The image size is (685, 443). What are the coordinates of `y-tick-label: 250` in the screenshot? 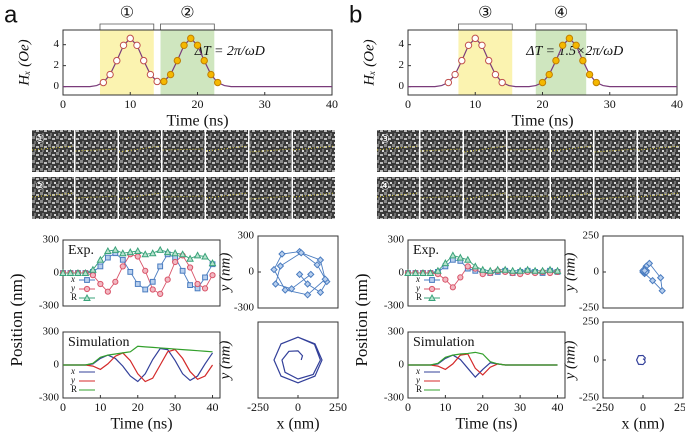 It's located at (591, 322).